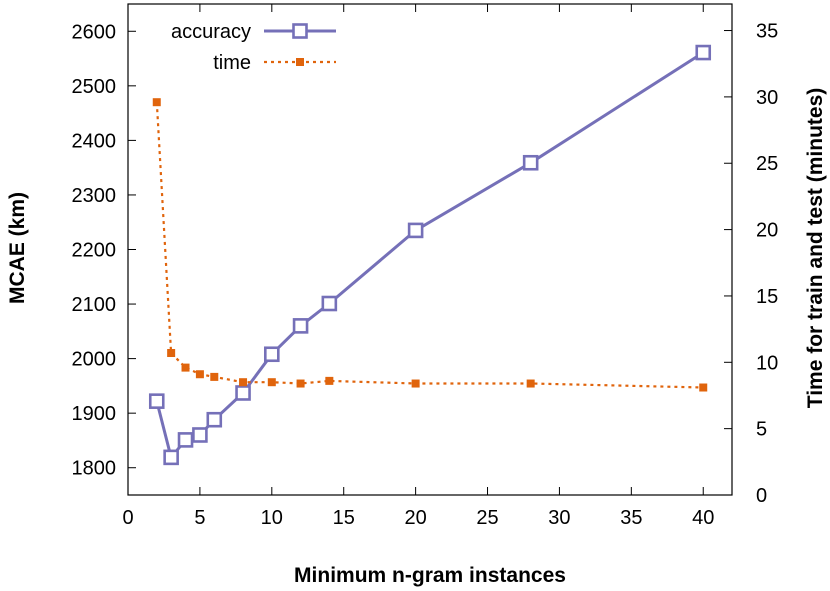 This screenshot has height=591, width=830. I want to click on left-y-tick-label: 2400, so click(94, 141).